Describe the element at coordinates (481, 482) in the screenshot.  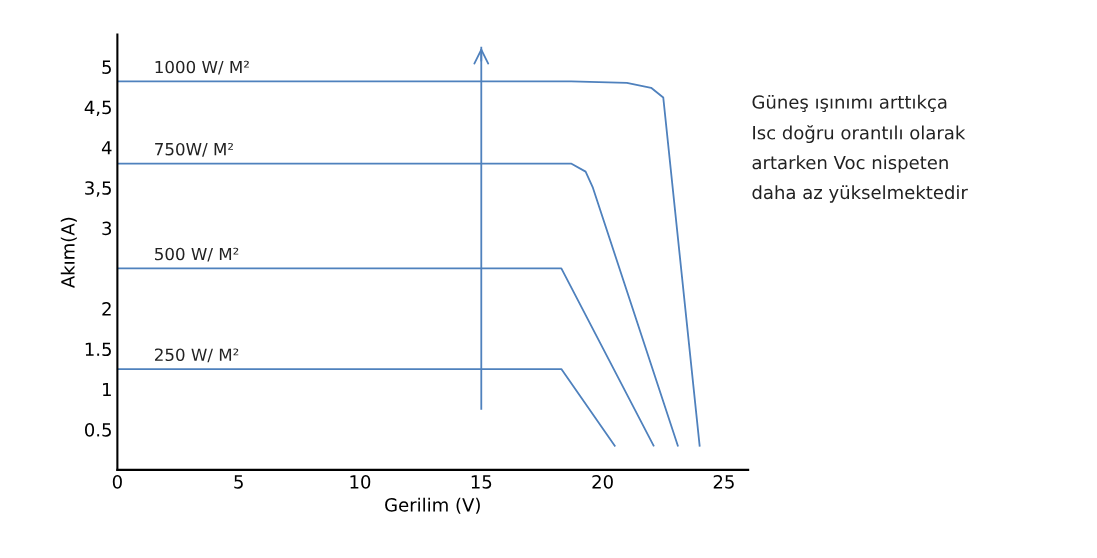
I see `x-tick-label: 15` at that location.